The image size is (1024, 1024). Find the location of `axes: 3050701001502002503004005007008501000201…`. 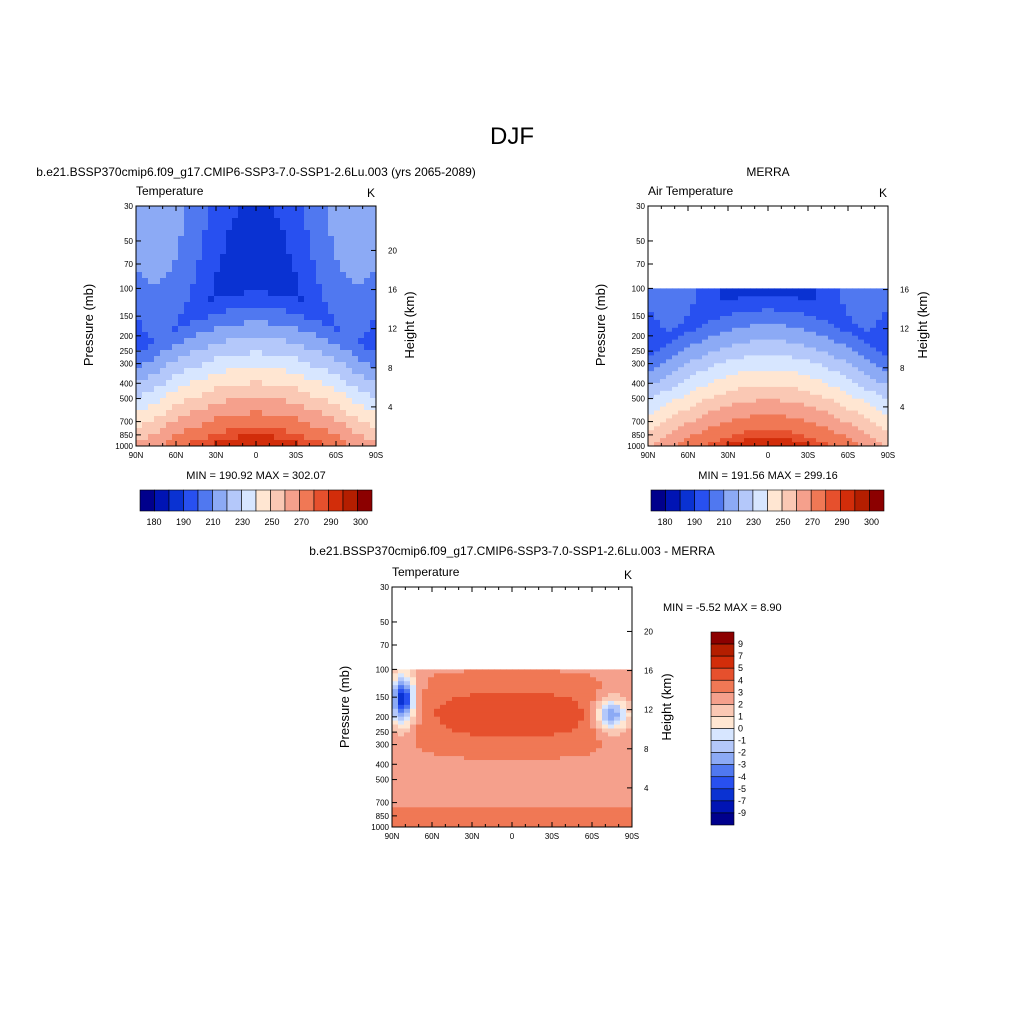

axes: 3050701001502002503004005007008501000201… is located at coordinates (256, 331).